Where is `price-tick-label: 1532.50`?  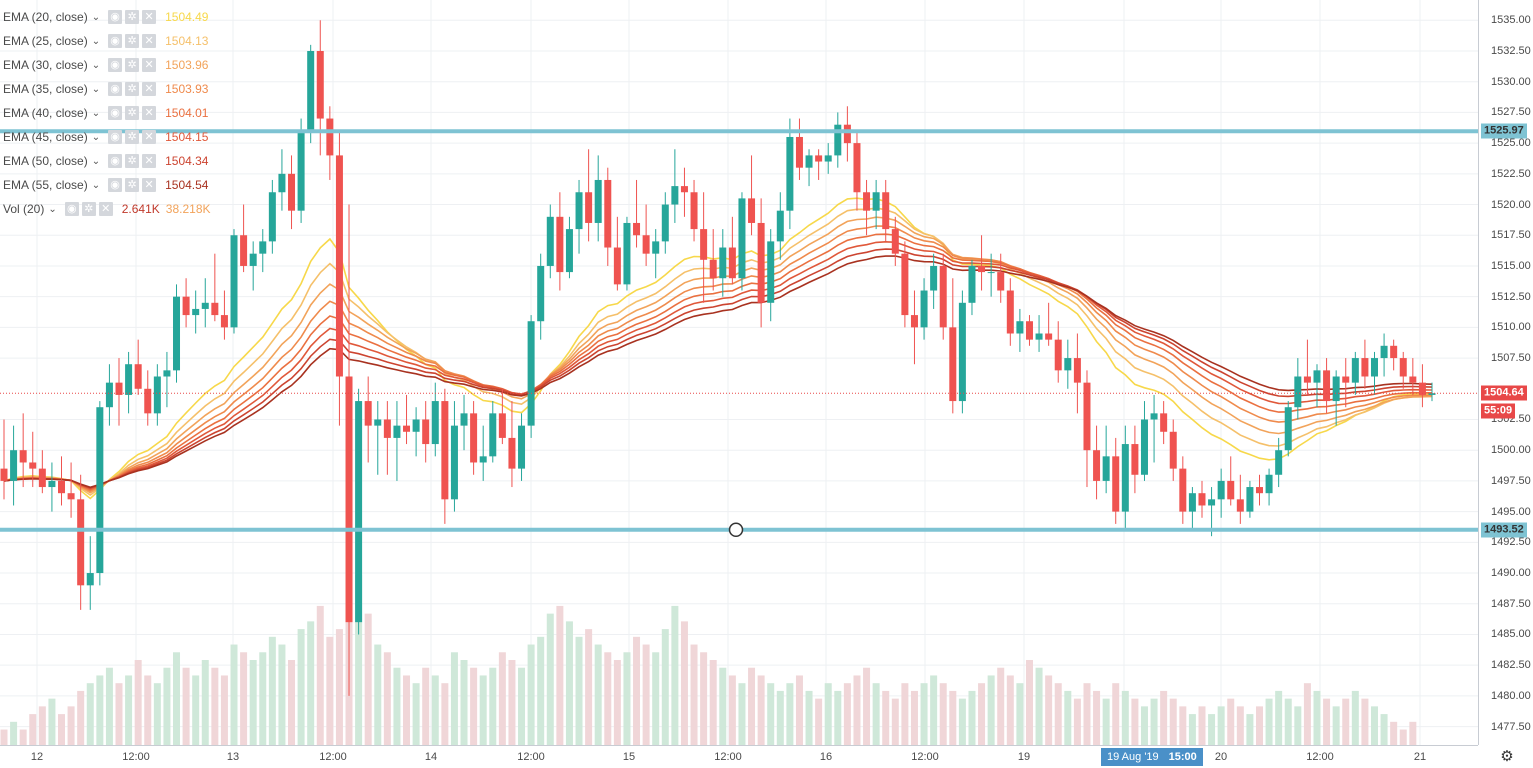
price-tick-label: 1532.50 is located at coordinates (1511, 50).